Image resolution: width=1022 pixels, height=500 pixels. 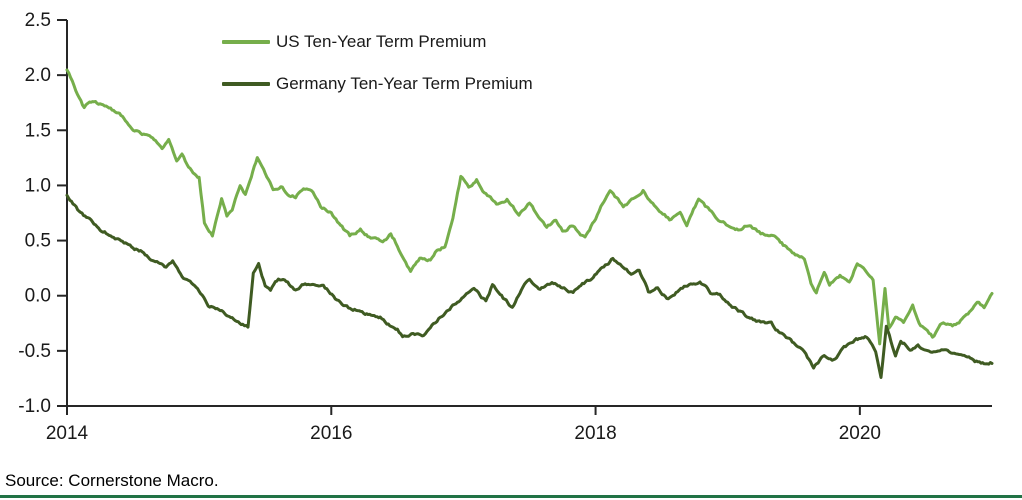 I want to click on x-axis-tick-label: 2018, so click(x=595, y=433).